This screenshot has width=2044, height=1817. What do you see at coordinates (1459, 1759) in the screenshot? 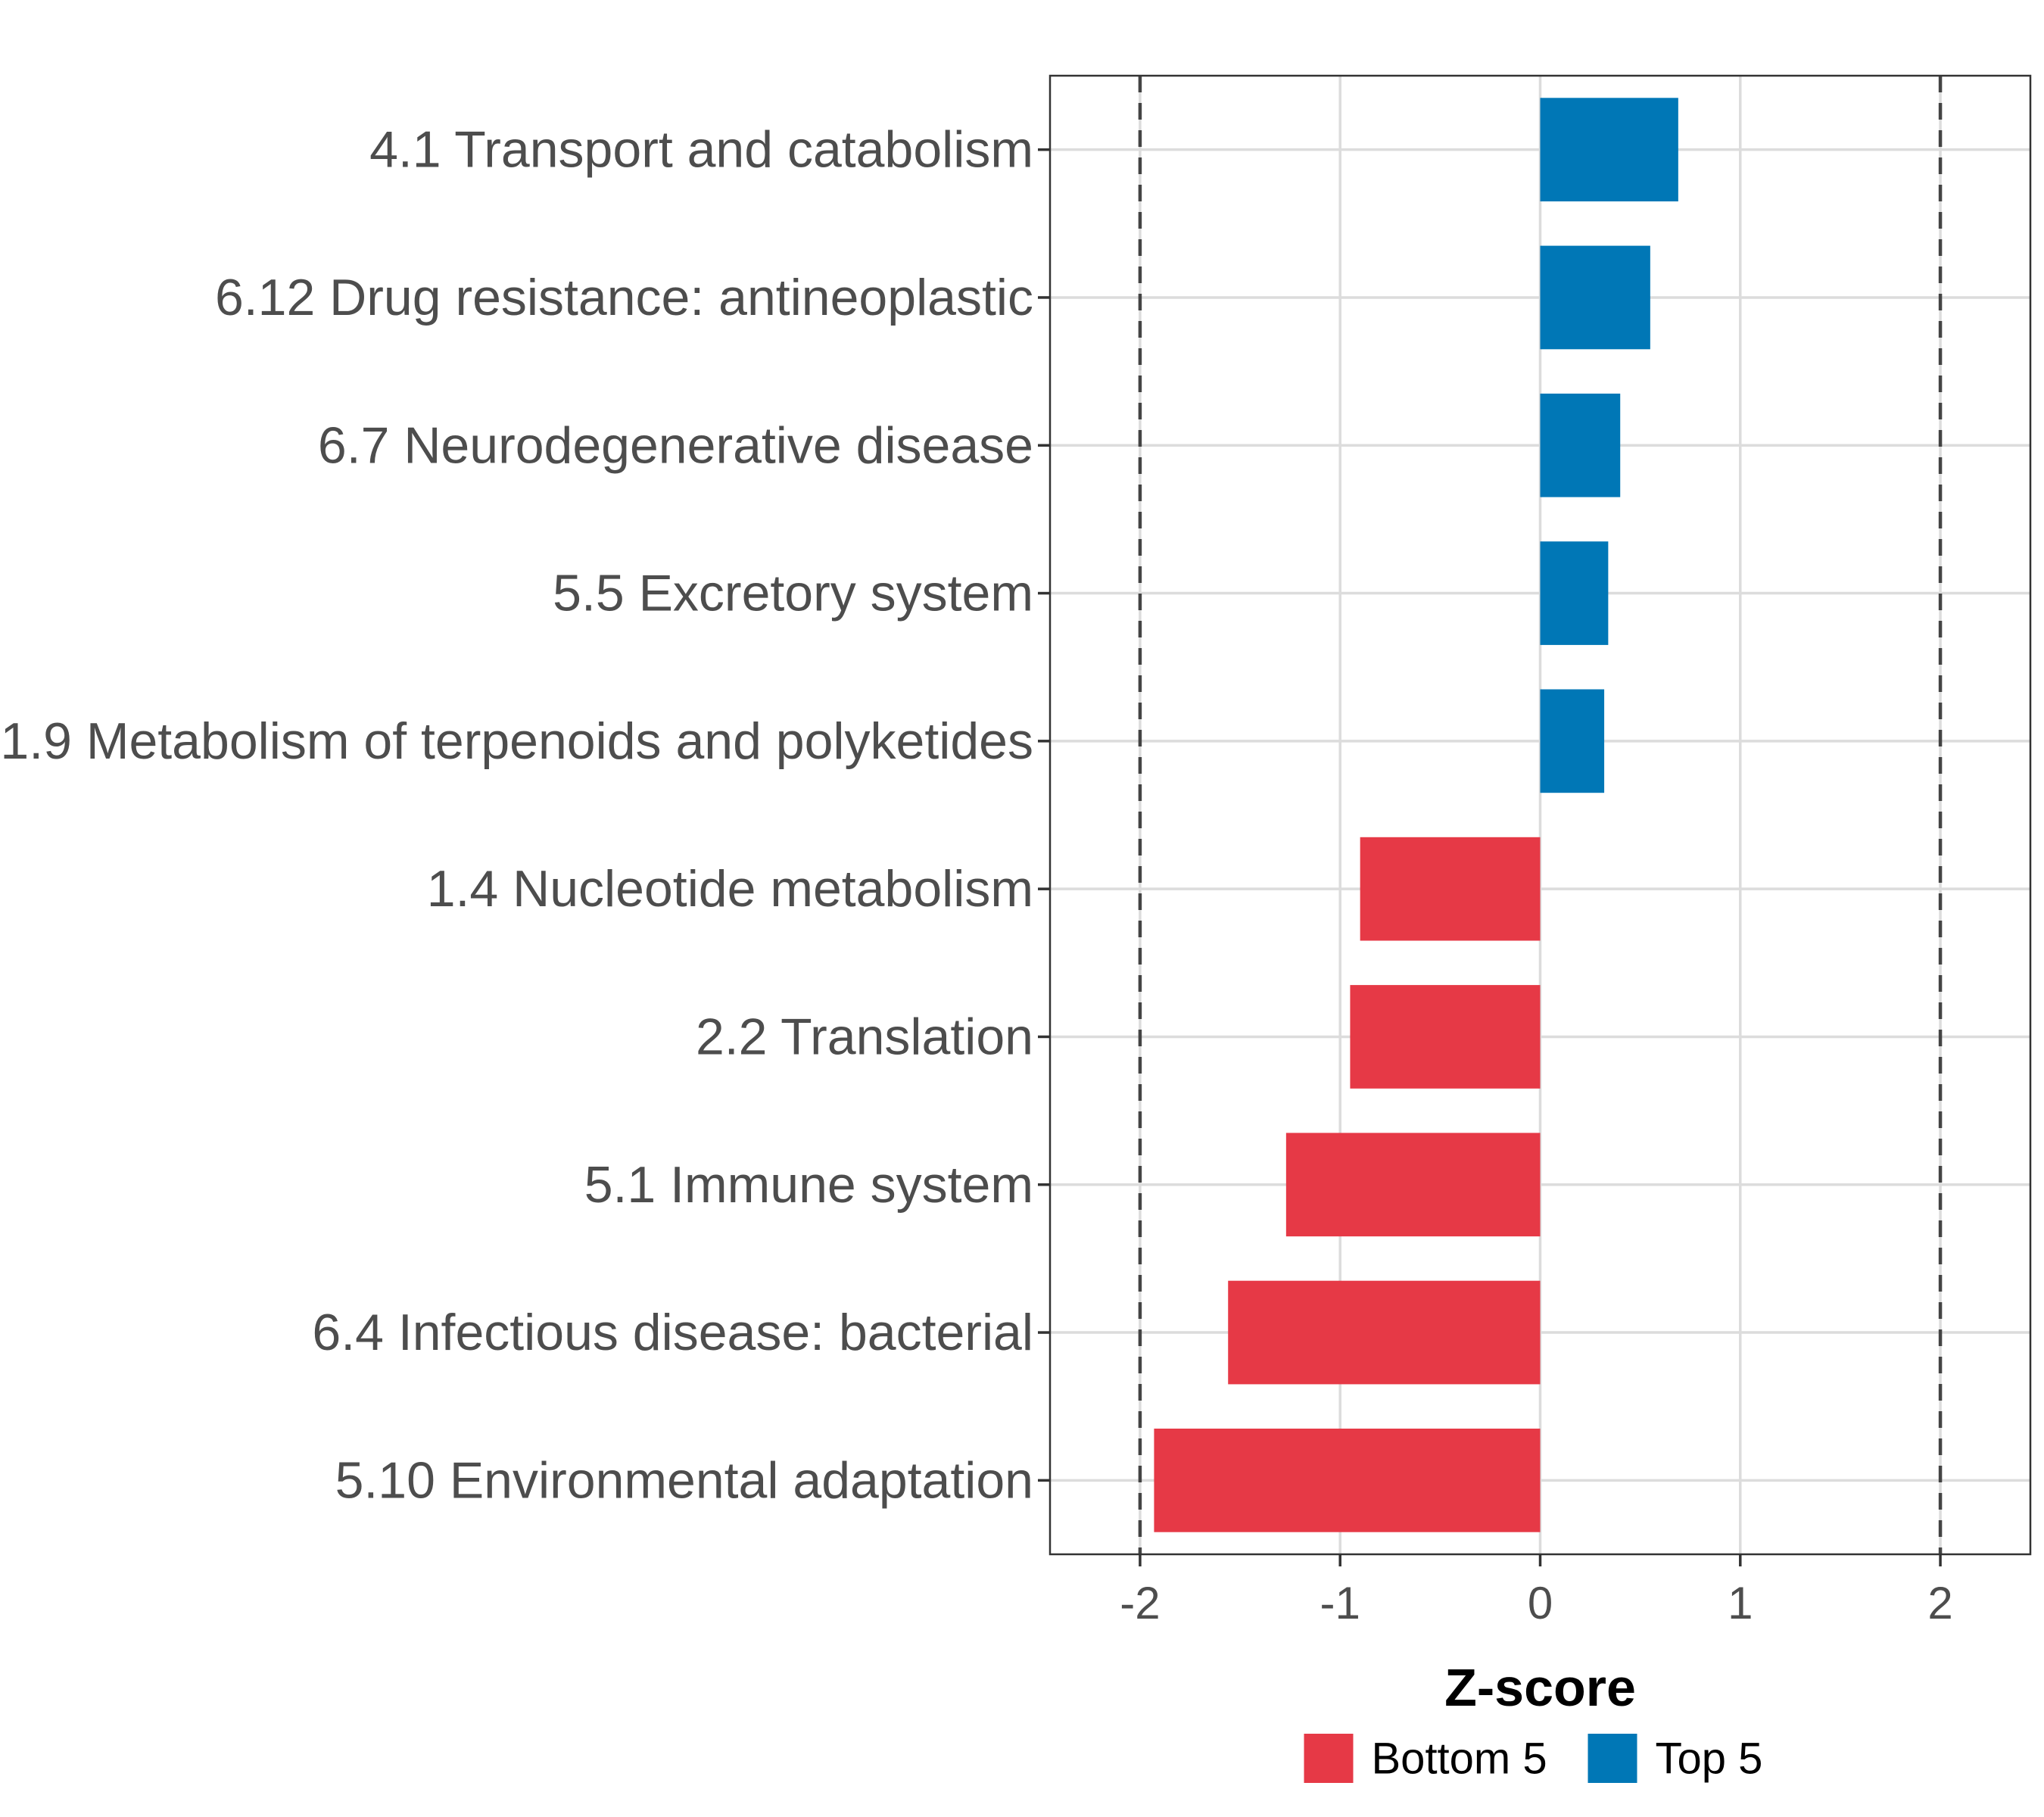
I see `legend-label: Bottom 5` at bounding box center [1459, 1759].